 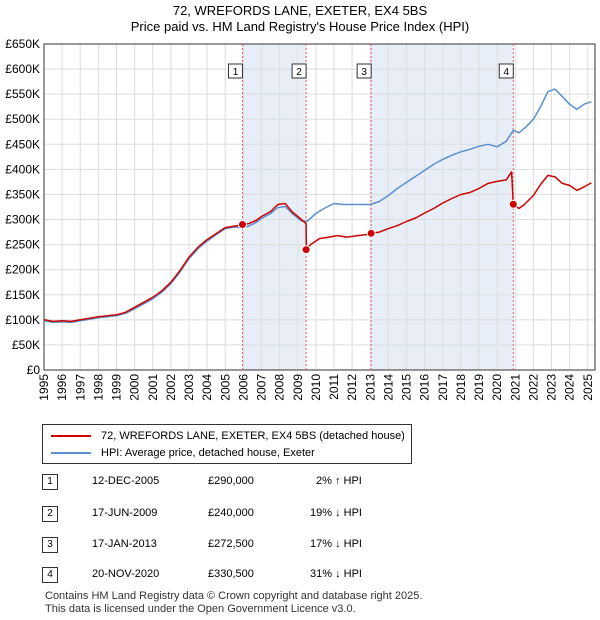 What do you see at coordinates (34, 370) in the screenshot?
I see `y-tick-label: £0` at bounding box center [34, 370].